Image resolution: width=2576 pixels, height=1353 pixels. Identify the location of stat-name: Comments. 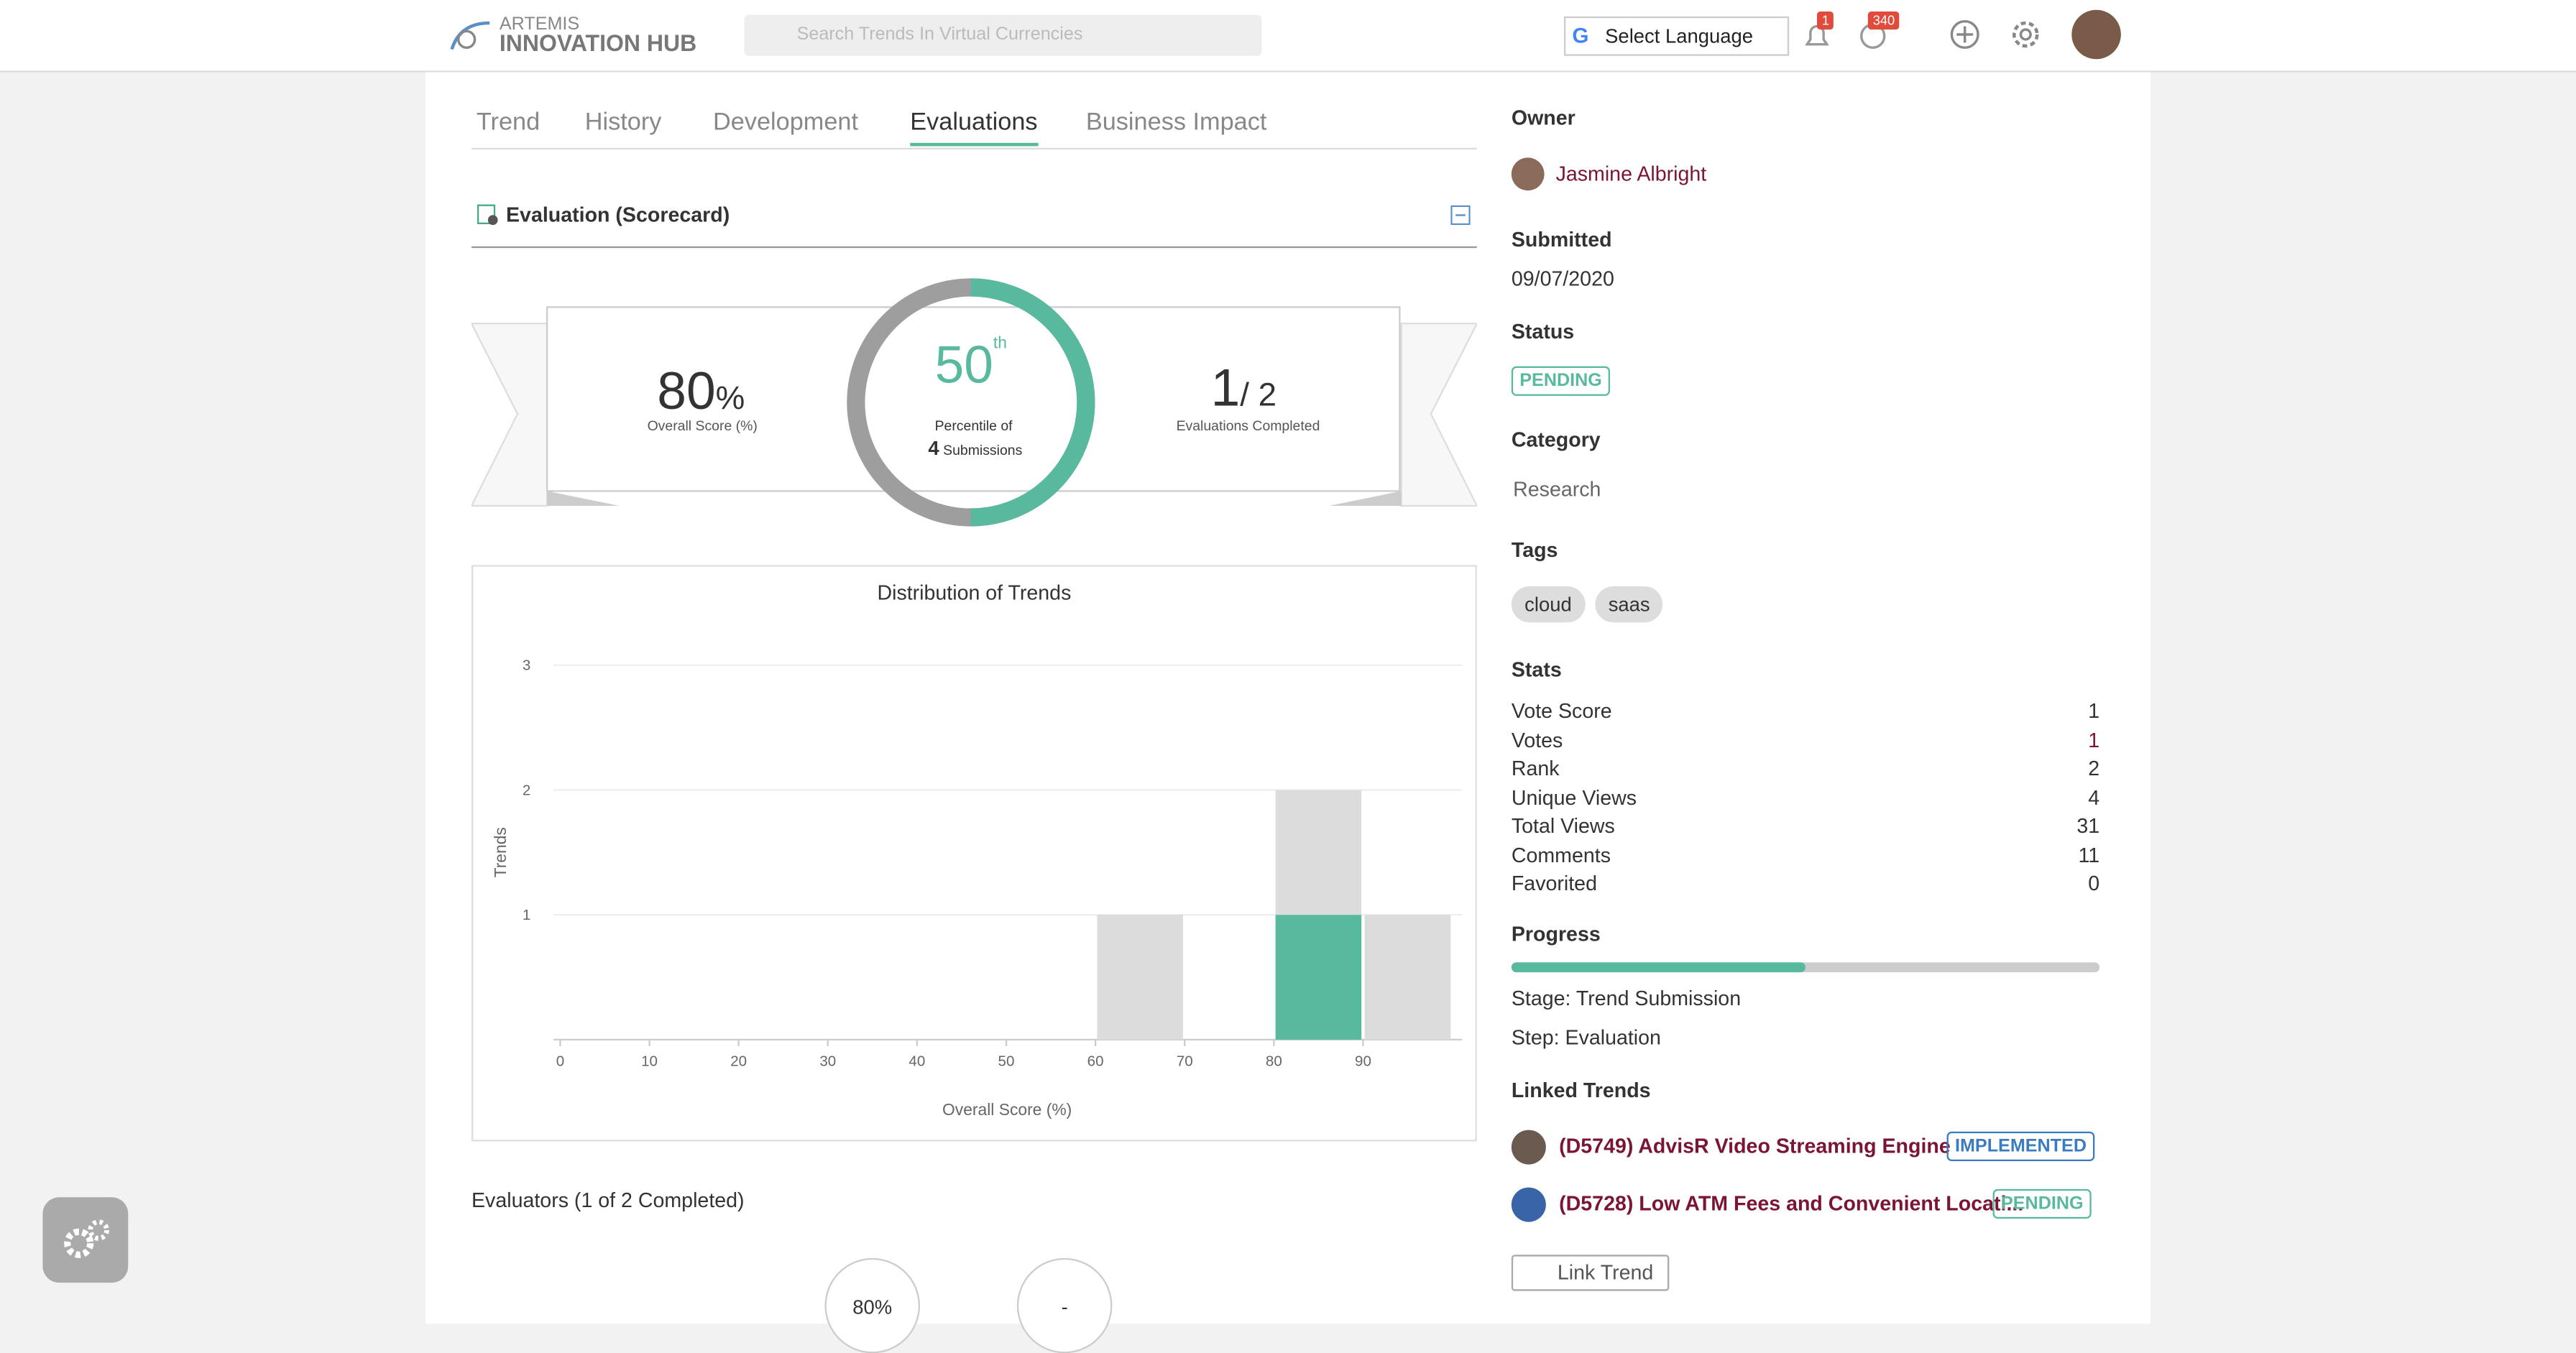
(1561, 855).